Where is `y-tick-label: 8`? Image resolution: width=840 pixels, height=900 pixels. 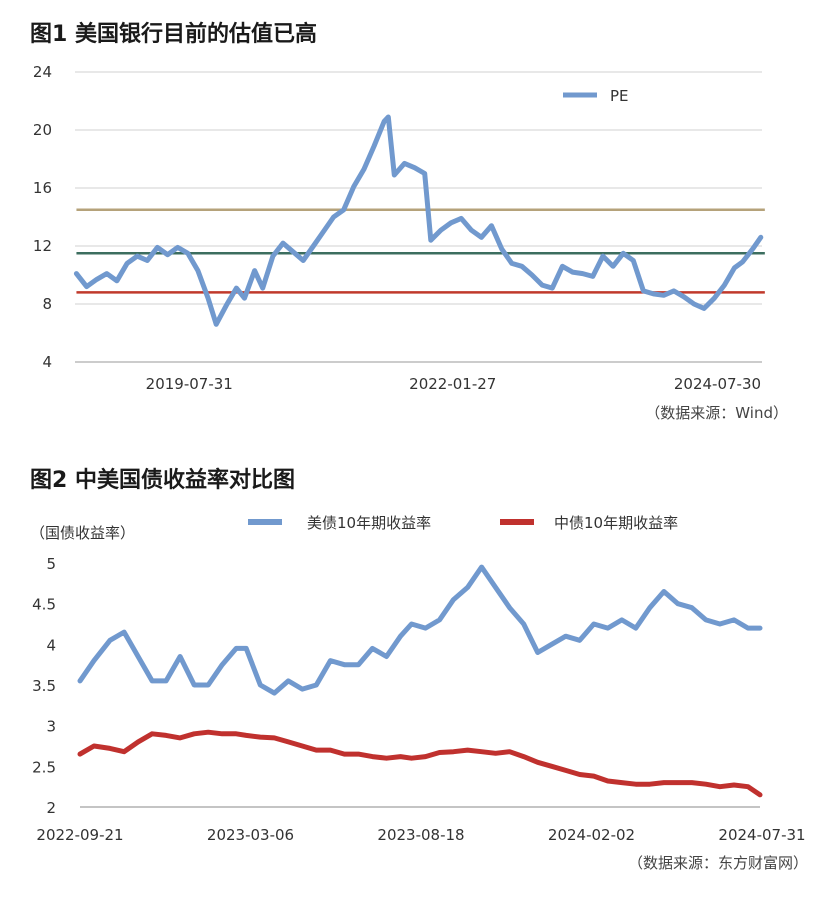 y-tick-label: 8 is located at coordinates (47, 304).